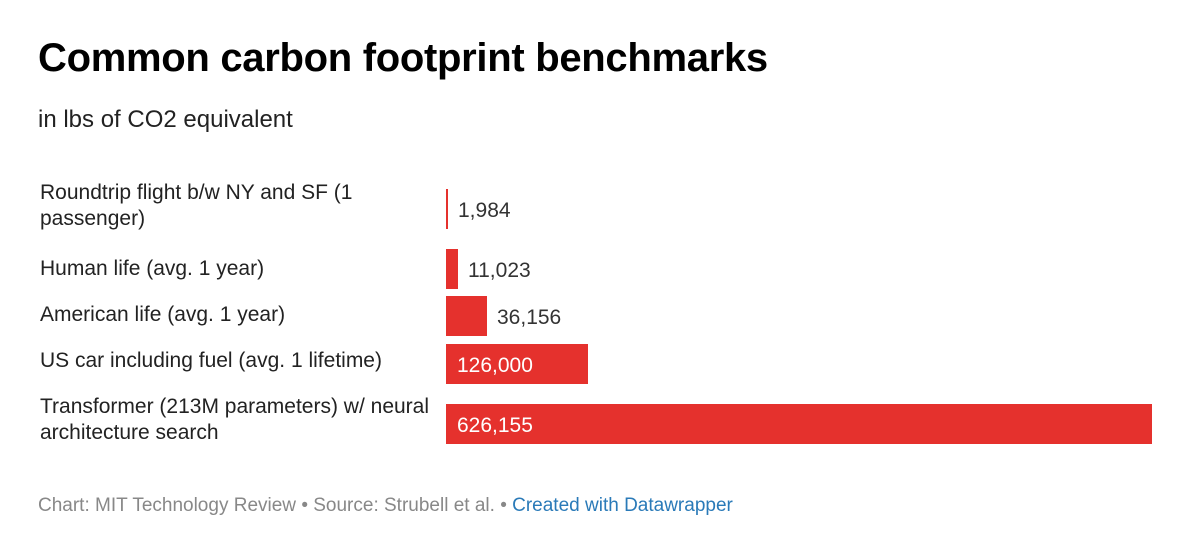 The width and height of the screenshot is (1200, 547). I want to click on bar-value-label: 126,000, so click(495, 365).